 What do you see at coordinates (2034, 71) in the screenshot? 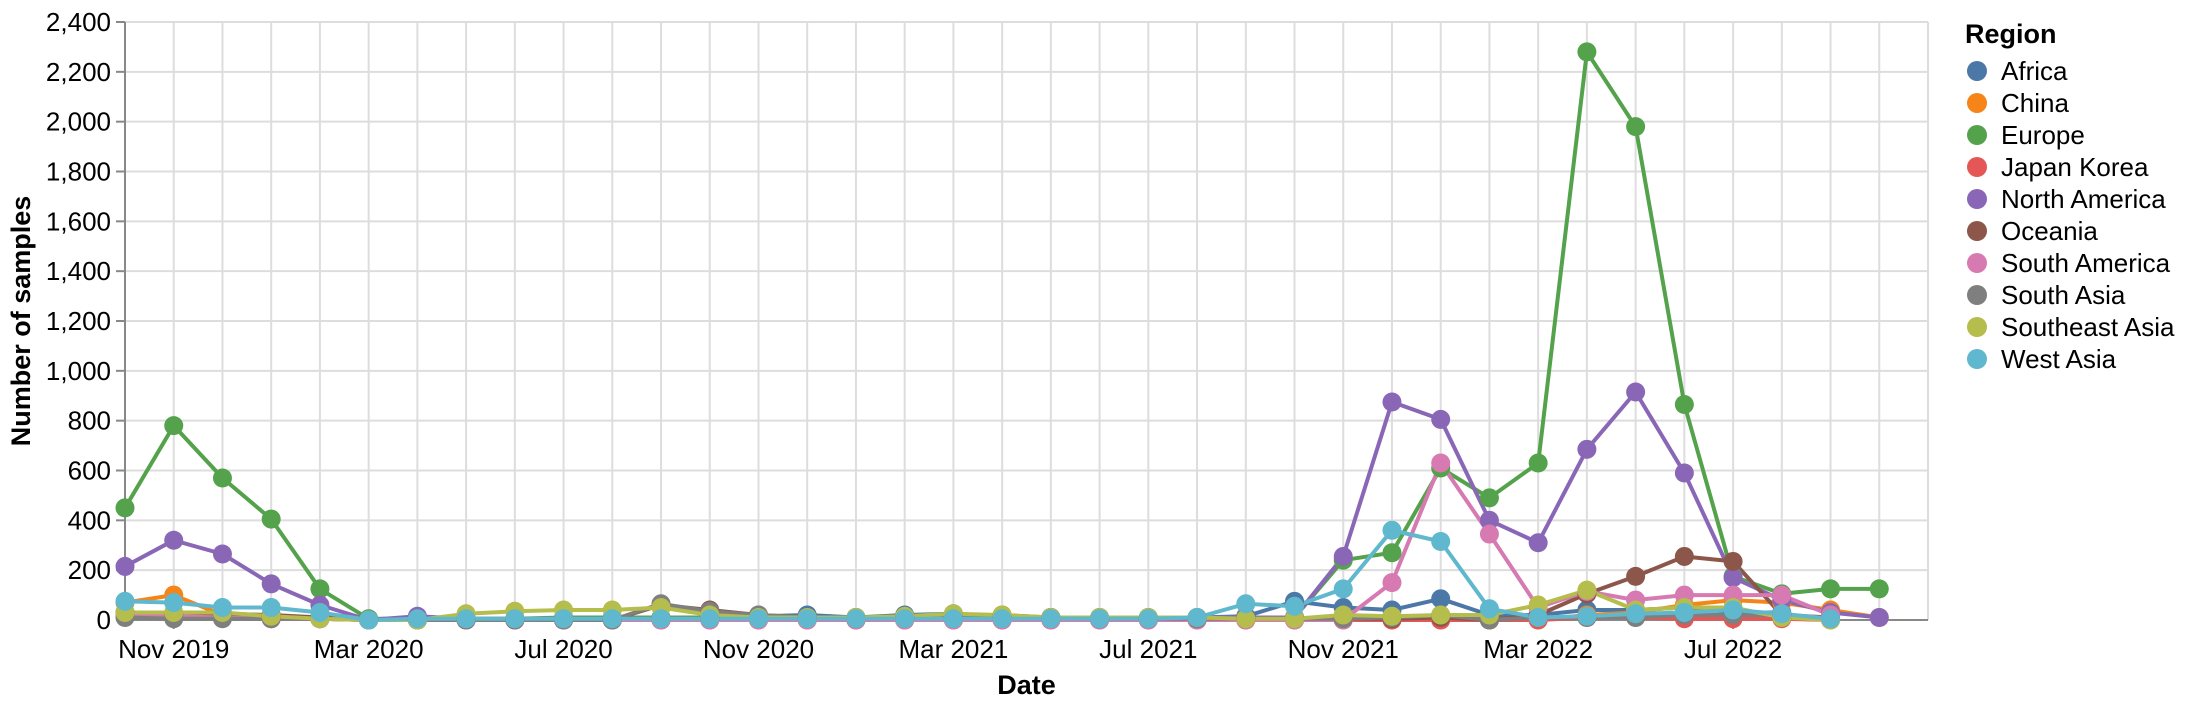
I see `legend-label-africa: Africa` at bounding box center [2034, 71].